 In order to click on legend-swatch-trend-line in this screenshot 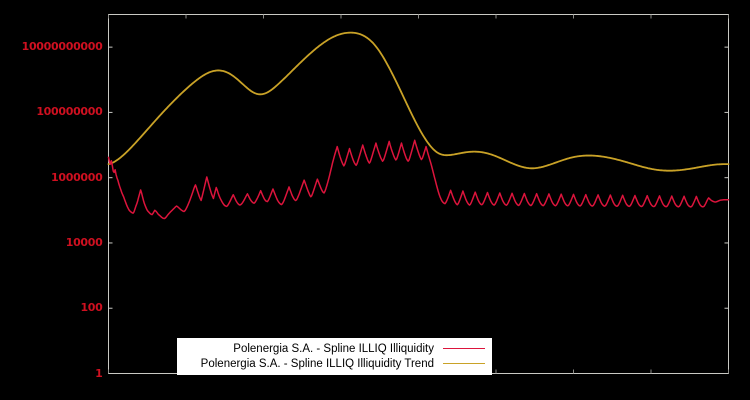, I will do `click(464, 363)`.